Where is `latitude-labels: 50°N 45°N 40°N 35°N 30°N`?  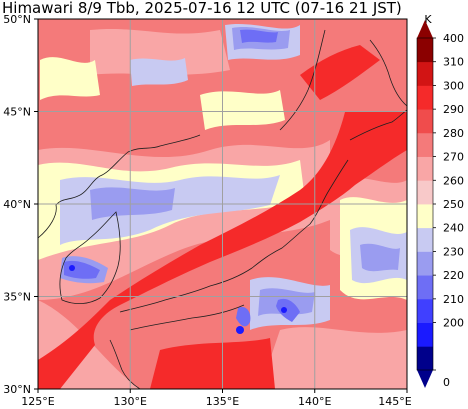 latitude-labels: 50°N 45°N 40°N 35°N 30°N is located at coordinates (17, 204).